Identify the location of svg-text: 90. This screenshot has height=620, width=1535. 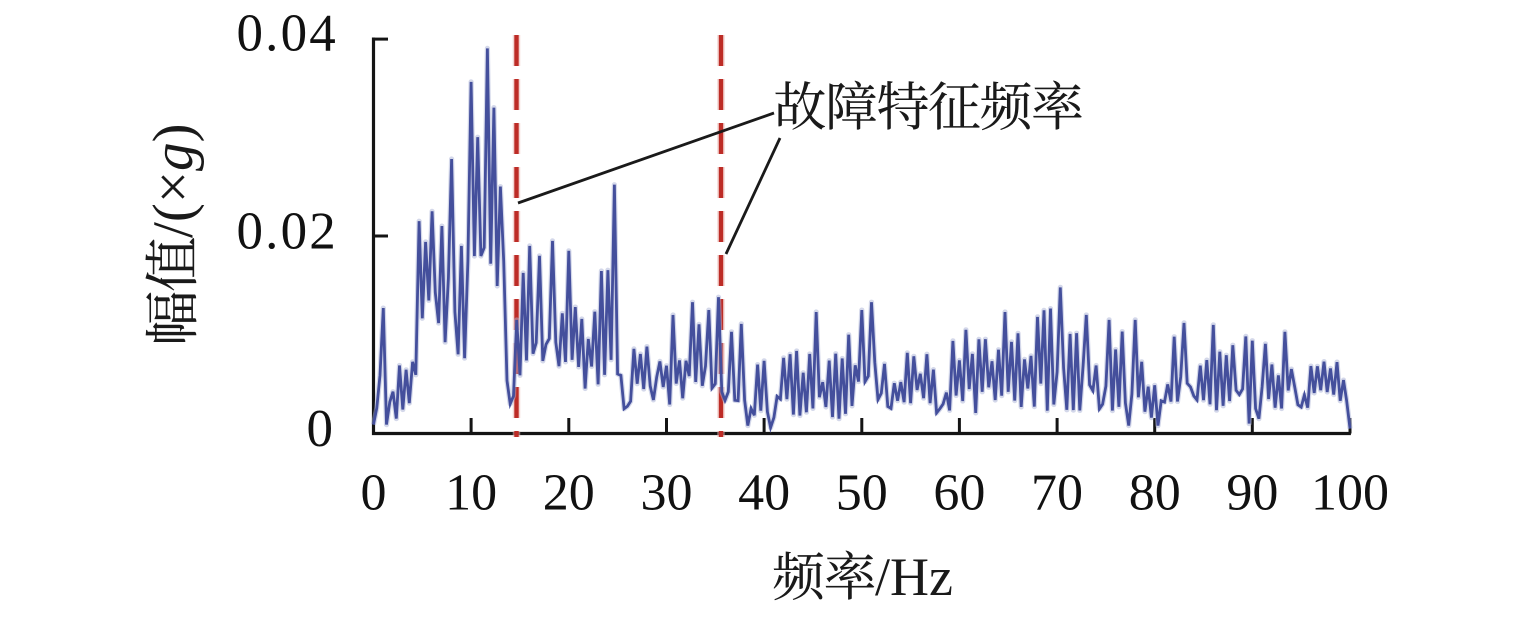
(1252, 493).